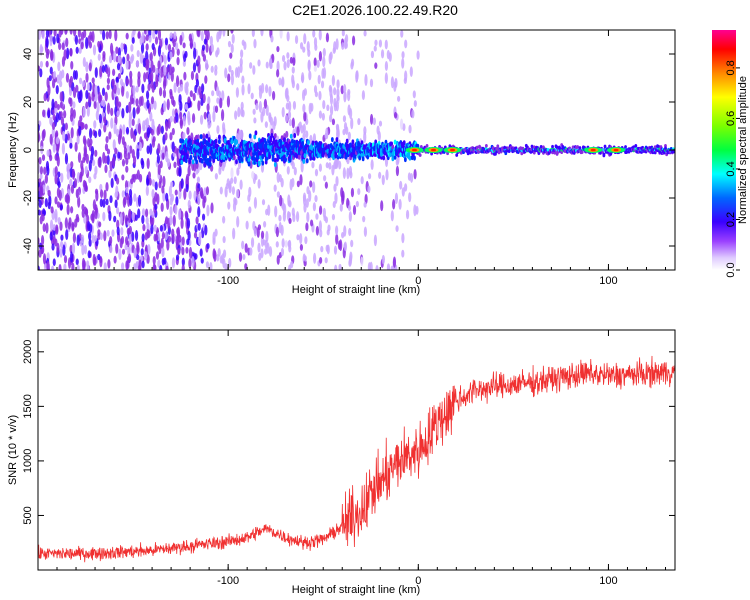  Describe the element at coordinates (28, 515) in the screenshot. I see `snr-ytick-label: 500` at that location.